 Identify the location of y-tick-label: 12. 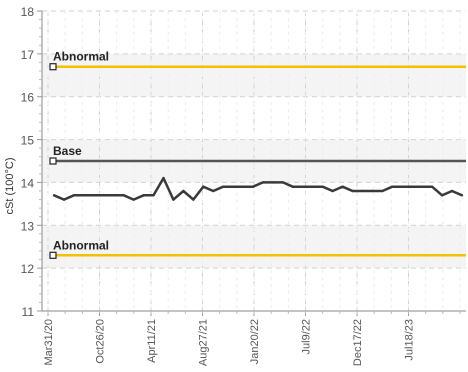
(28, 269).